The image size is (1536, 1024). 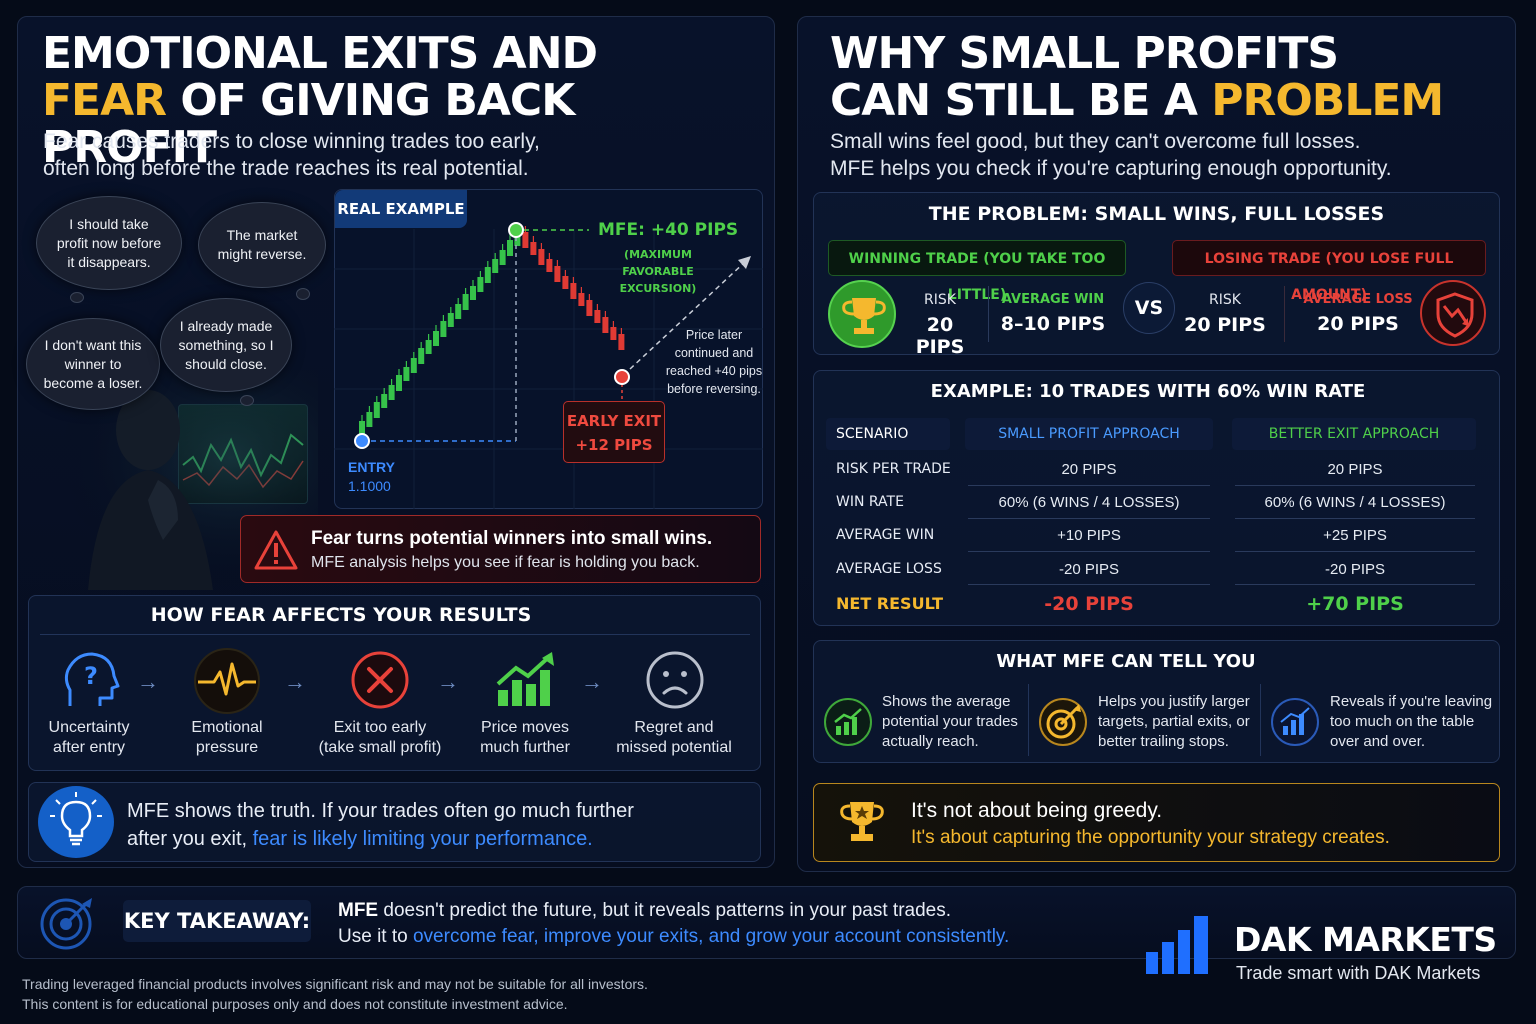 I want to click on example-table-box, so click(x=1156, y=498).